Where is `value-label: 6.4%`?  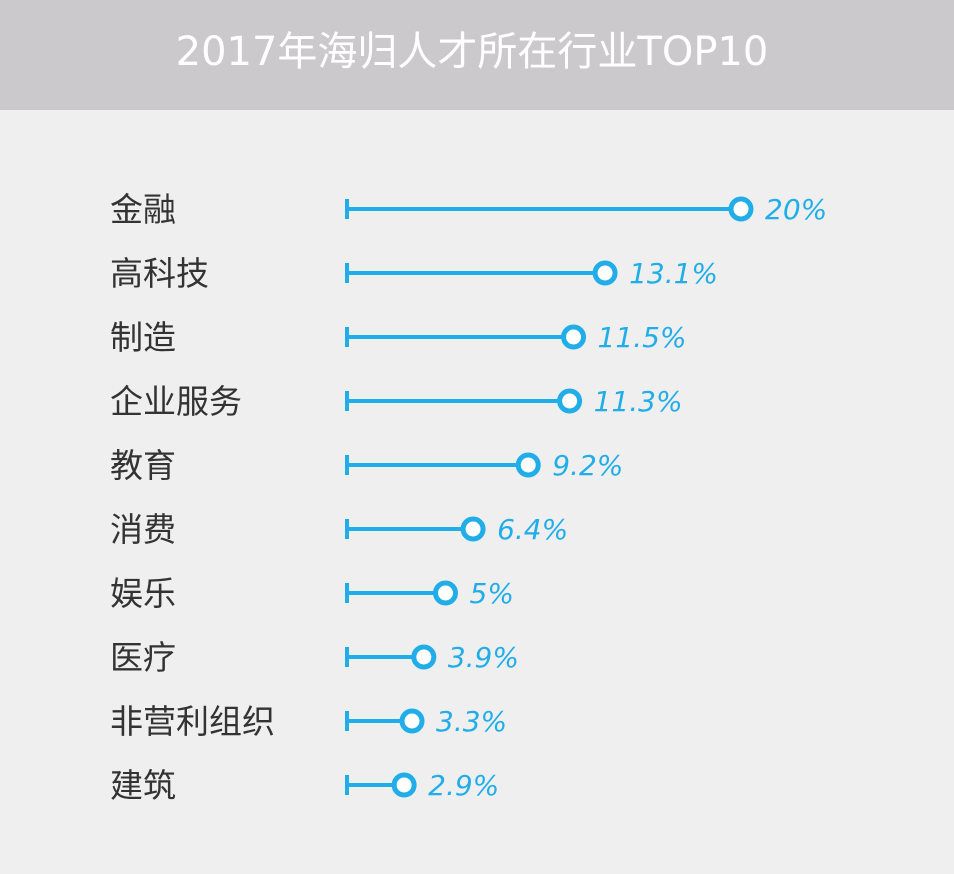 value-label: 6.4% is located at coordinates (532, 529).